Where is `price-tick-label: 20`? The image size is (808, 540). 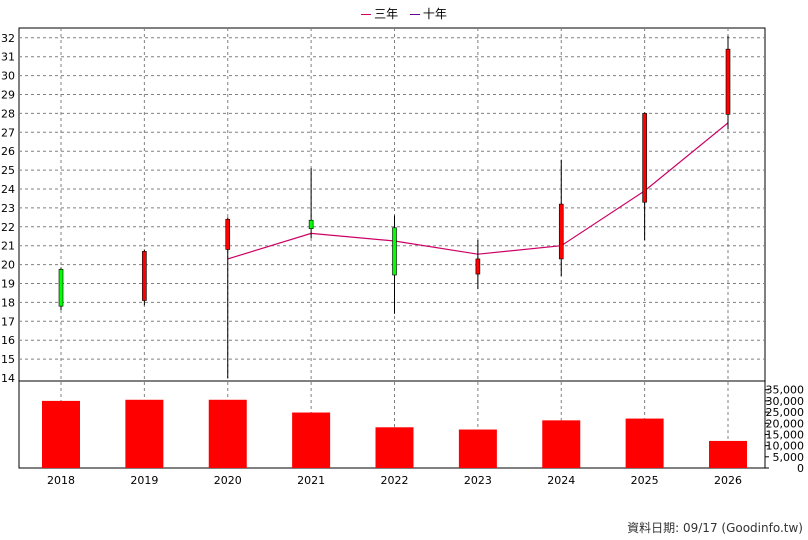
price-tick-label: 20 is located at coordinates (8, 265).